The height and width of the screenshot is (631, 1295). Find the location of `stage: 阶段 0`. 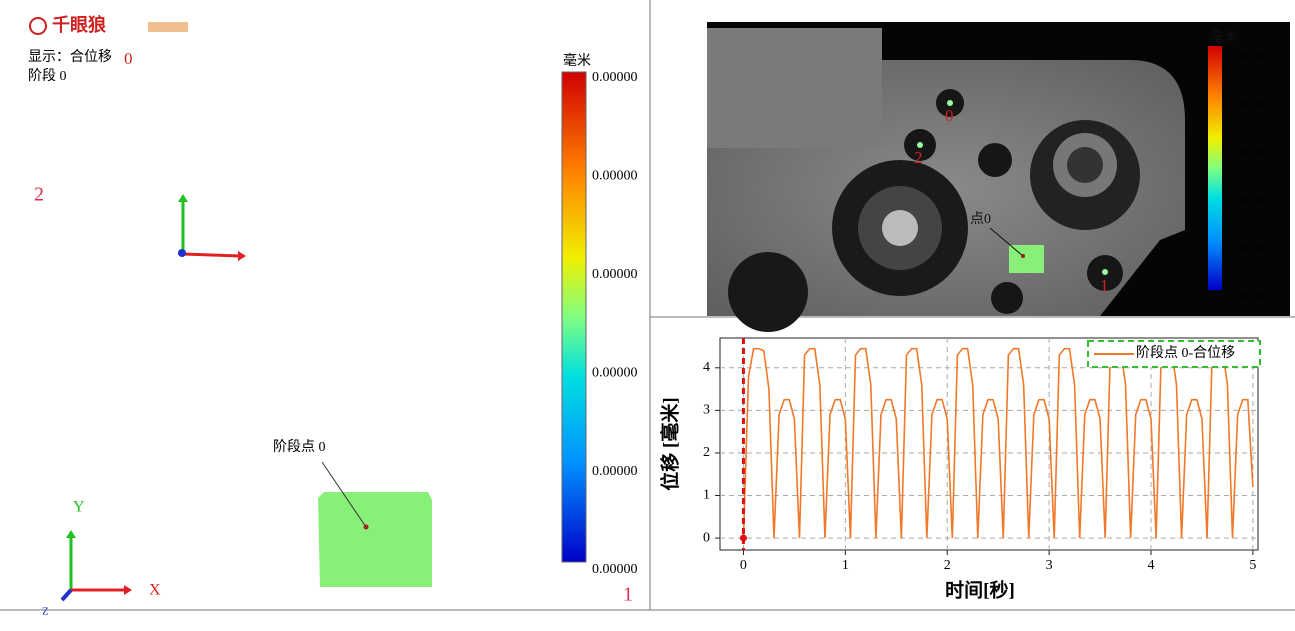

stage: 阶段 0 is located at coordinates (47, 76).